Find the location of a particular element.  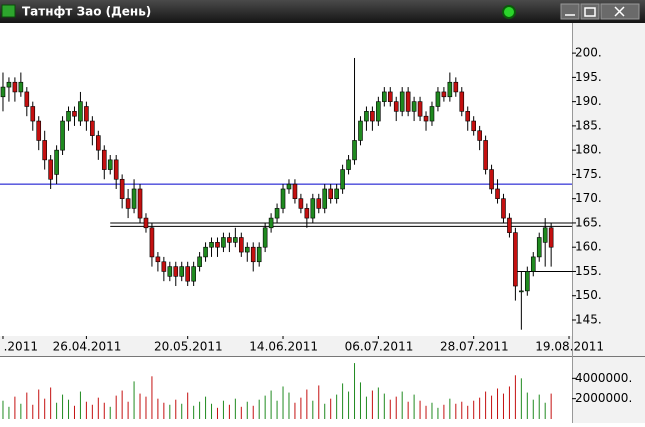

y-tick-label: 180. is located at coordinates (588, 150).